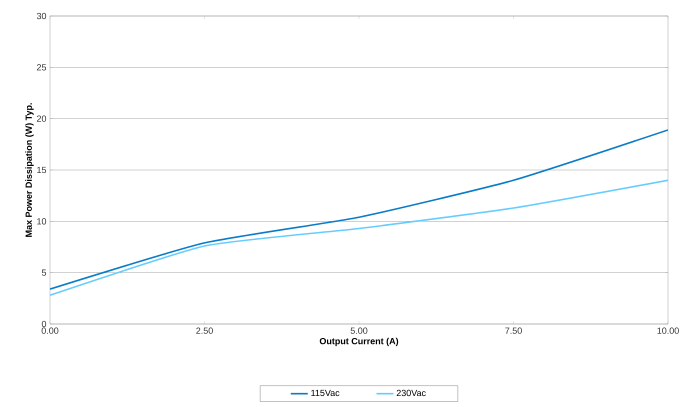 This screenshot has width=682, height=407. I want to click on y-tick-label: 15, so click(41, 170).